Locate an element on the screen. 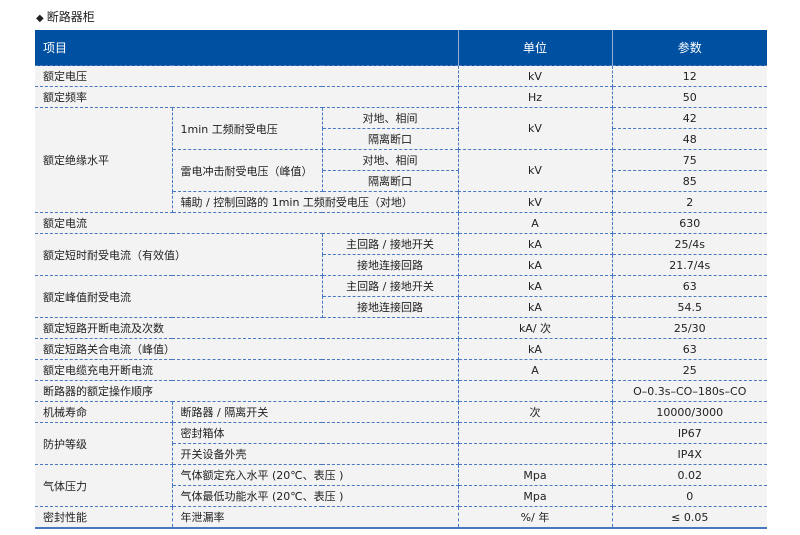 The height and width of the screenshot is (535, 800). table-cell: 额定电缆充电开断电流 is located at coordinates (247, 370).